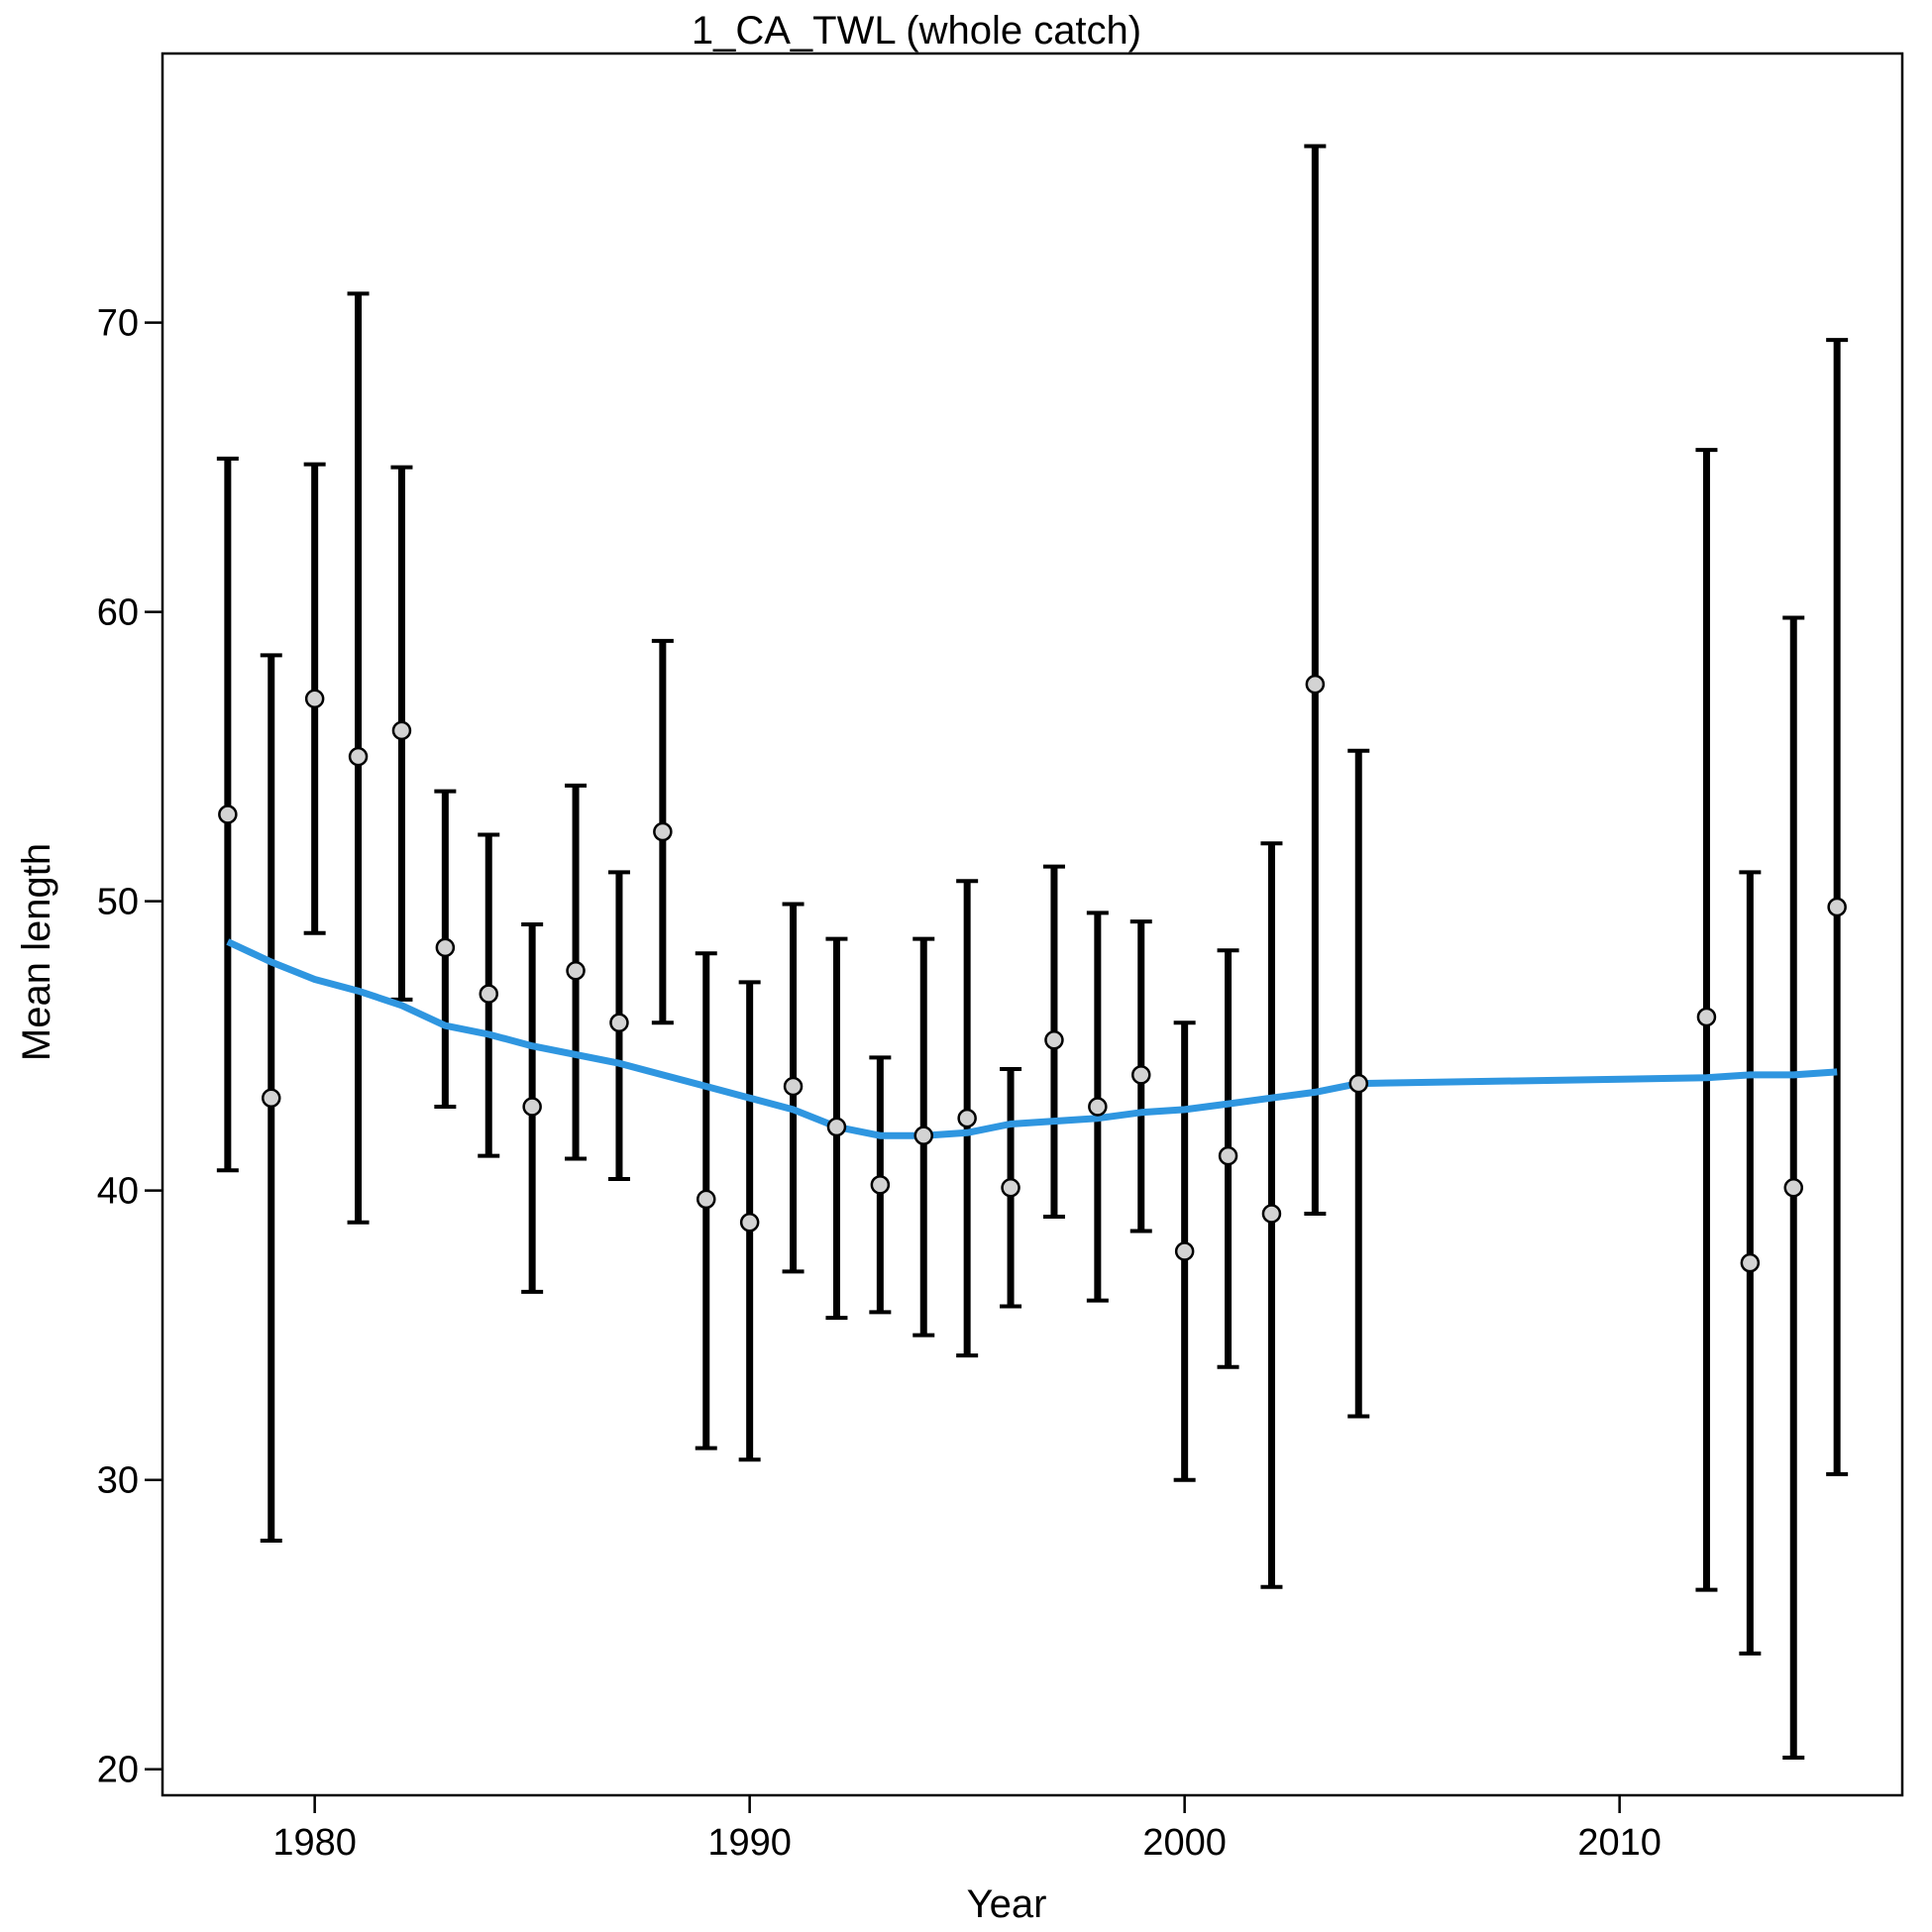 Image resolution: width=1932 pixels, height=1932 pixels. What do you see at coordinates (118, 1481) in the screenshot?
I see `y-tick-label: 30` at bounding box center [118, 1481].